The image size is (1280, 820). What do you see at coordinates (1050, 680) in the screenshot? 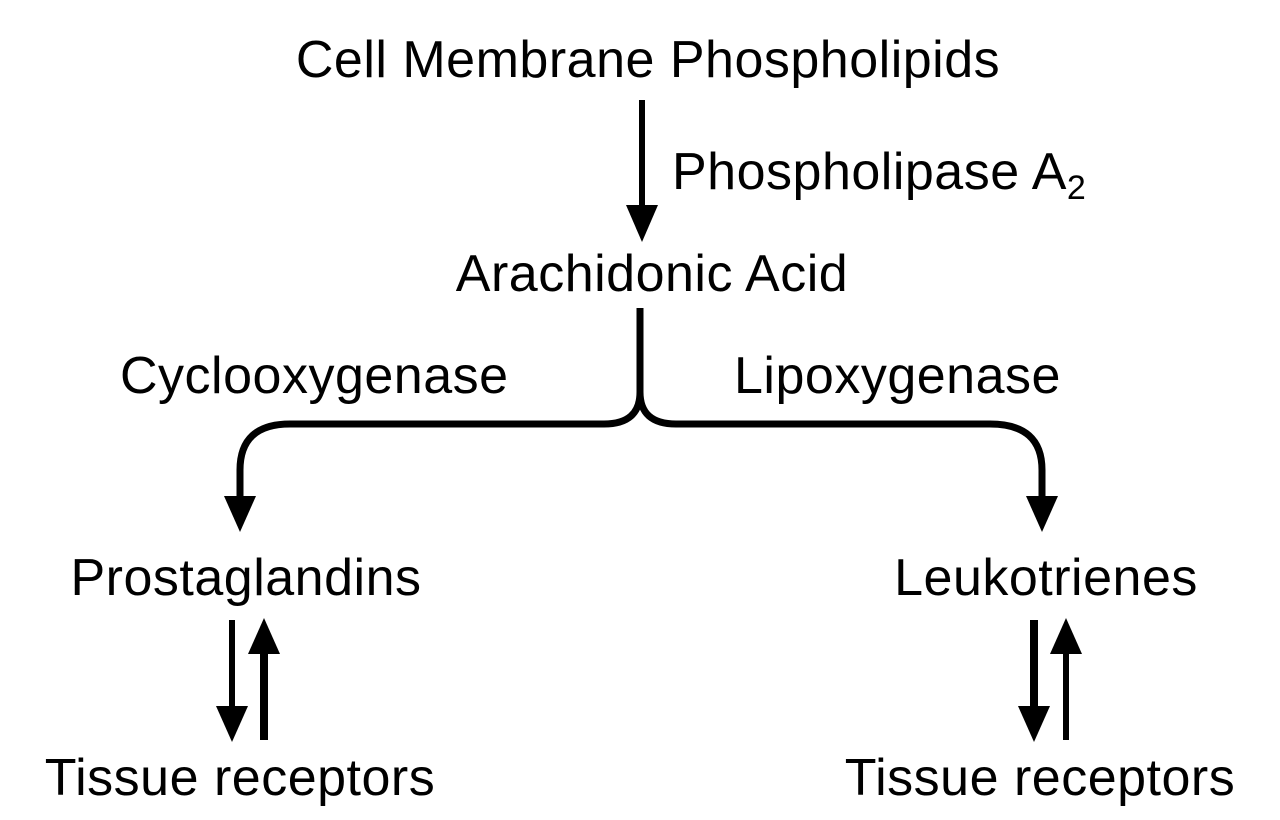
I see `arrows-leukotrienes-tissue` at bounding box center [1050, 680].